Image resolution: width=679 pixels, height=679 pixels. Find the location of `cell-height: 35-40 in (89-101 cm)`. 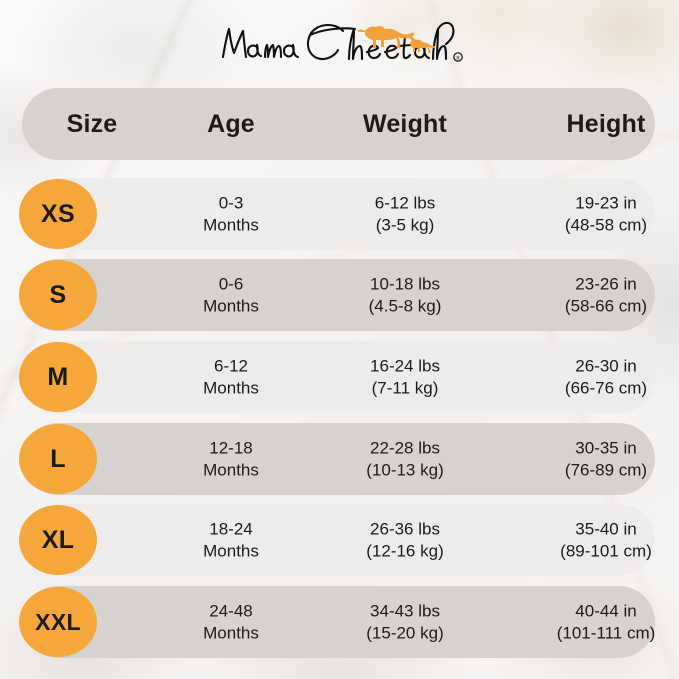

cell-height: 35-40 in (89-101 cm) is located at coordinates (596, 540).